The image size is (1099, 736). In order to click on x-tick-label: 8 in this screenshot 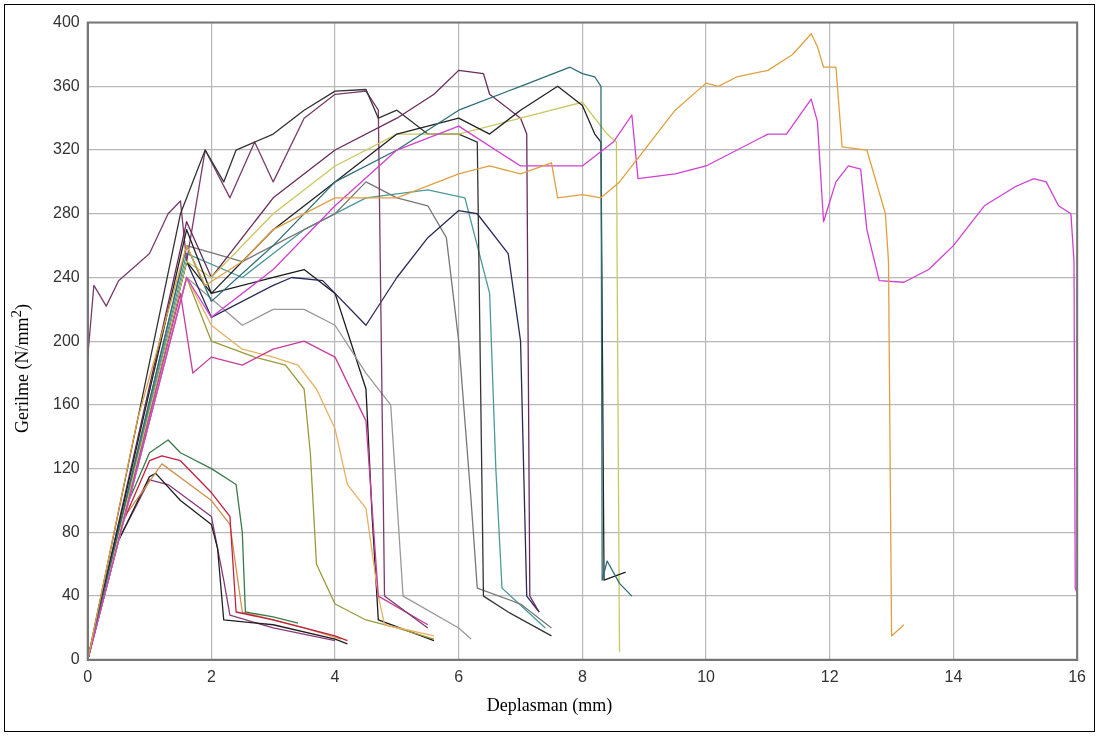, I will do `click(582, 676)`.